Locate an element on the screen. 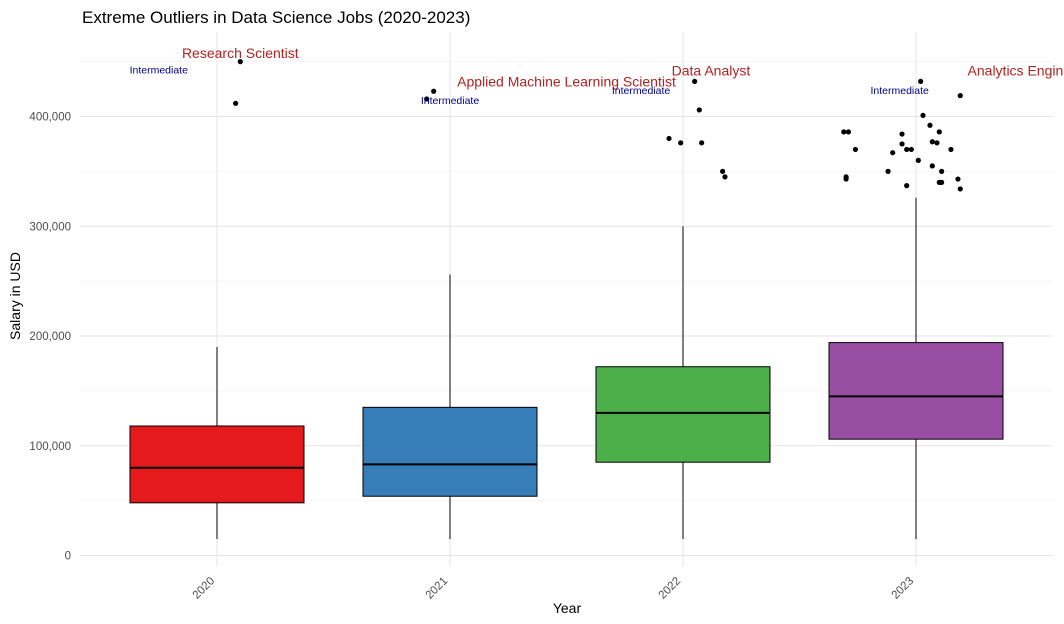 The height and width of the screenshot is (624, 1064). x-tick-label: 2021 is located at coordinates (437, 588).